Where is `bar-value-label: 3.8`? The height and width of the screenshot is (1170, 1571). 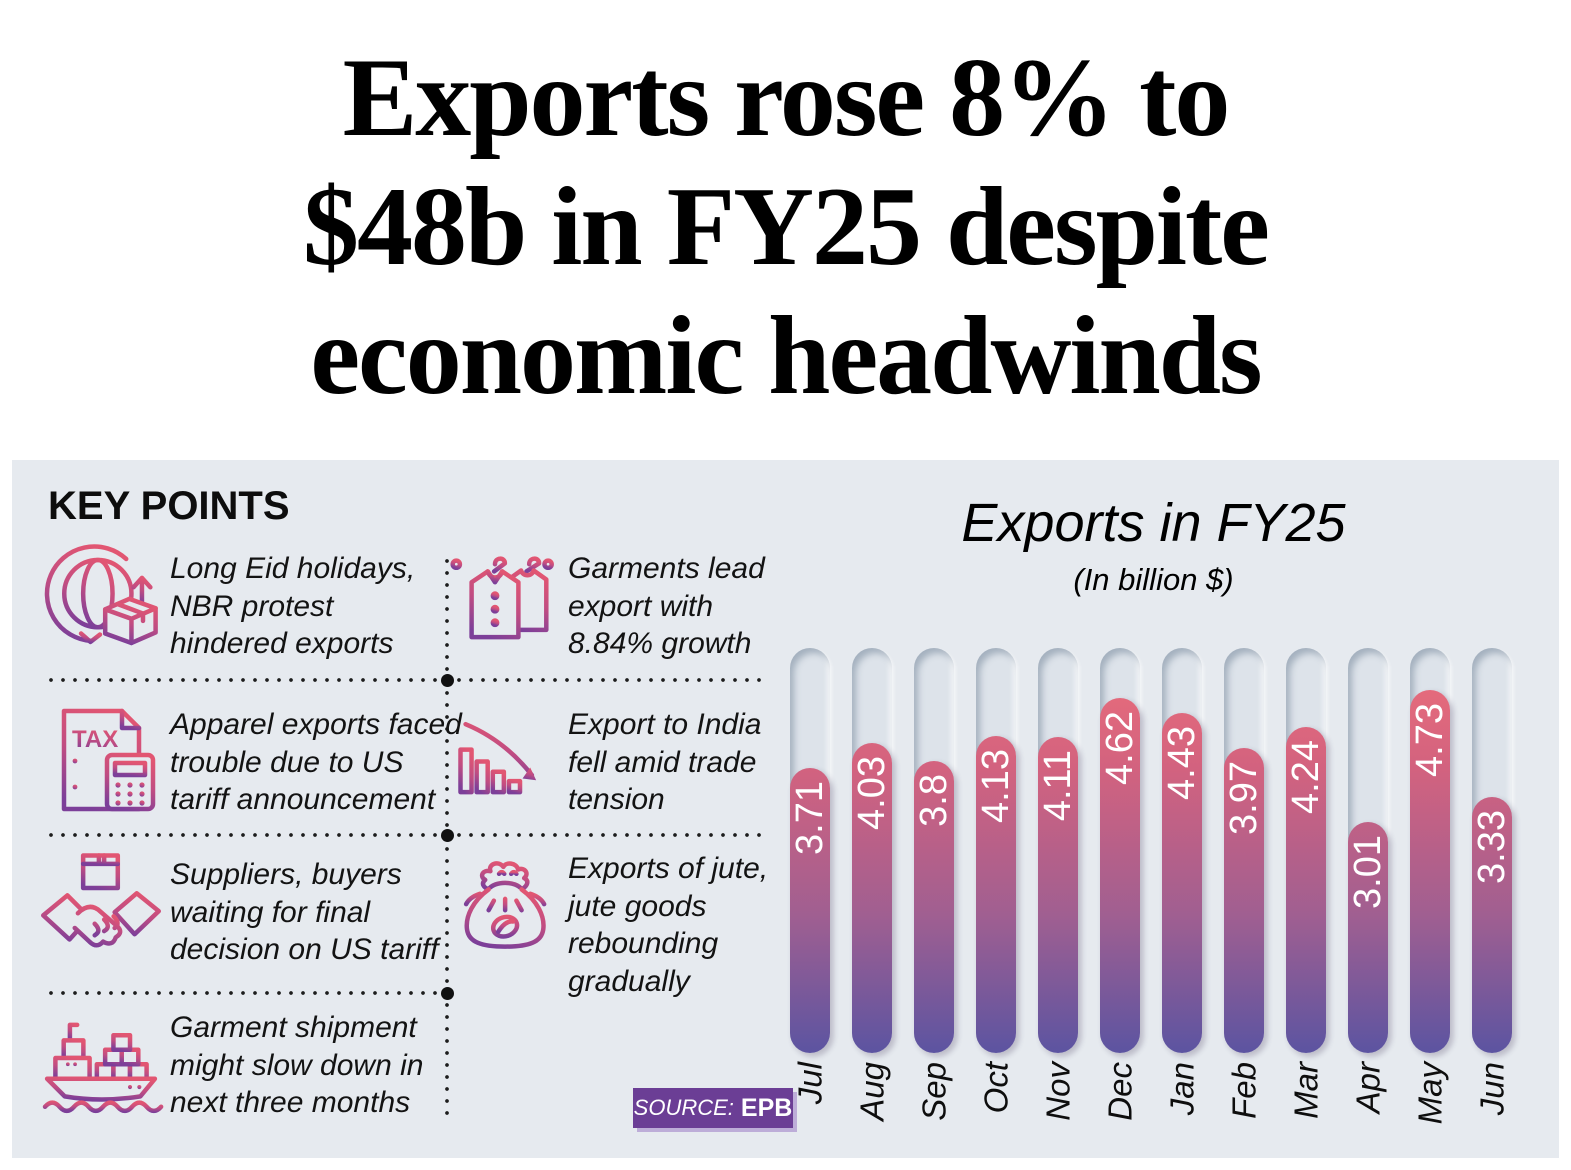 bar-value-label: 3.8 is located at coordinates (933, 800).